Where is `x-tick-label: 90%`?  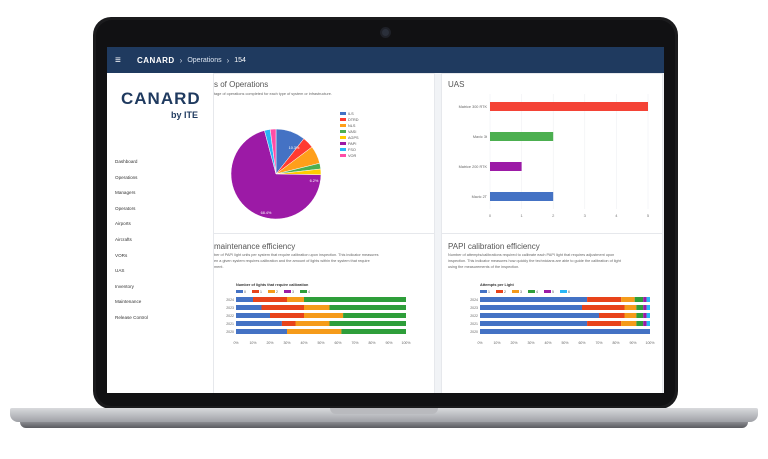 x-tick-label: 90% is located at coordinates (632, 343).